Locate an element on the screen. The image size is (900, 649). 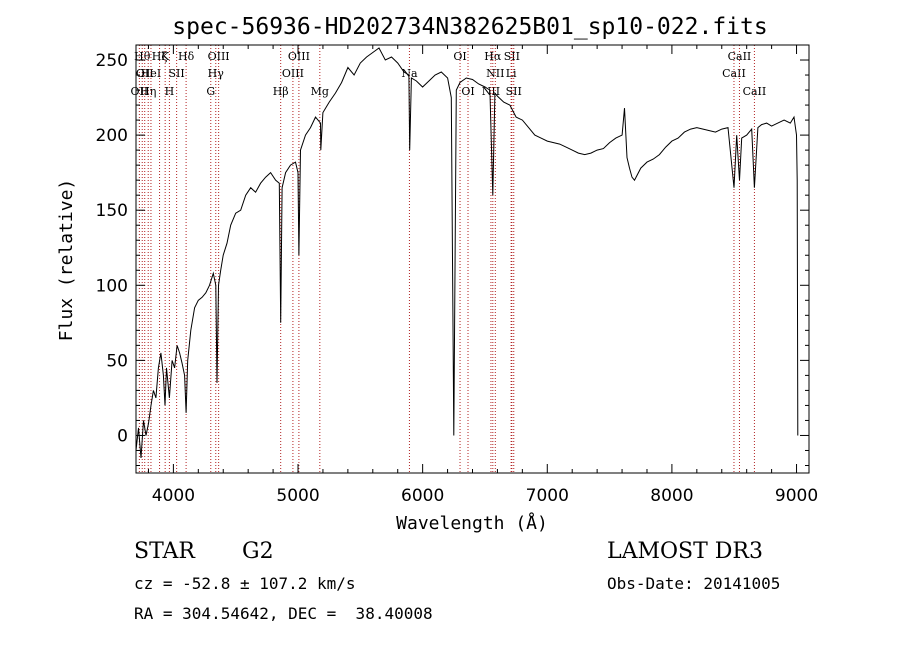
line-marker-label: G is located at coordinates (210, 91).